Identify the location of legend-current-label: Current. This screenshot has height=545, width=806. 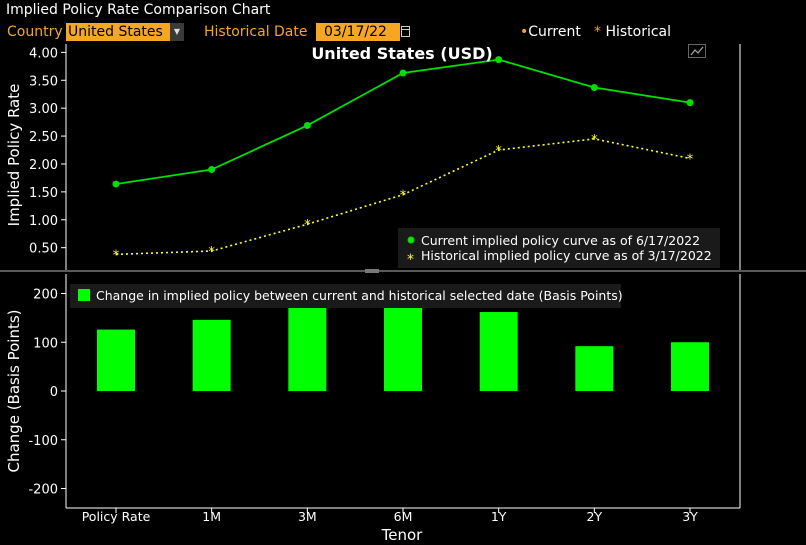
(554, 32).